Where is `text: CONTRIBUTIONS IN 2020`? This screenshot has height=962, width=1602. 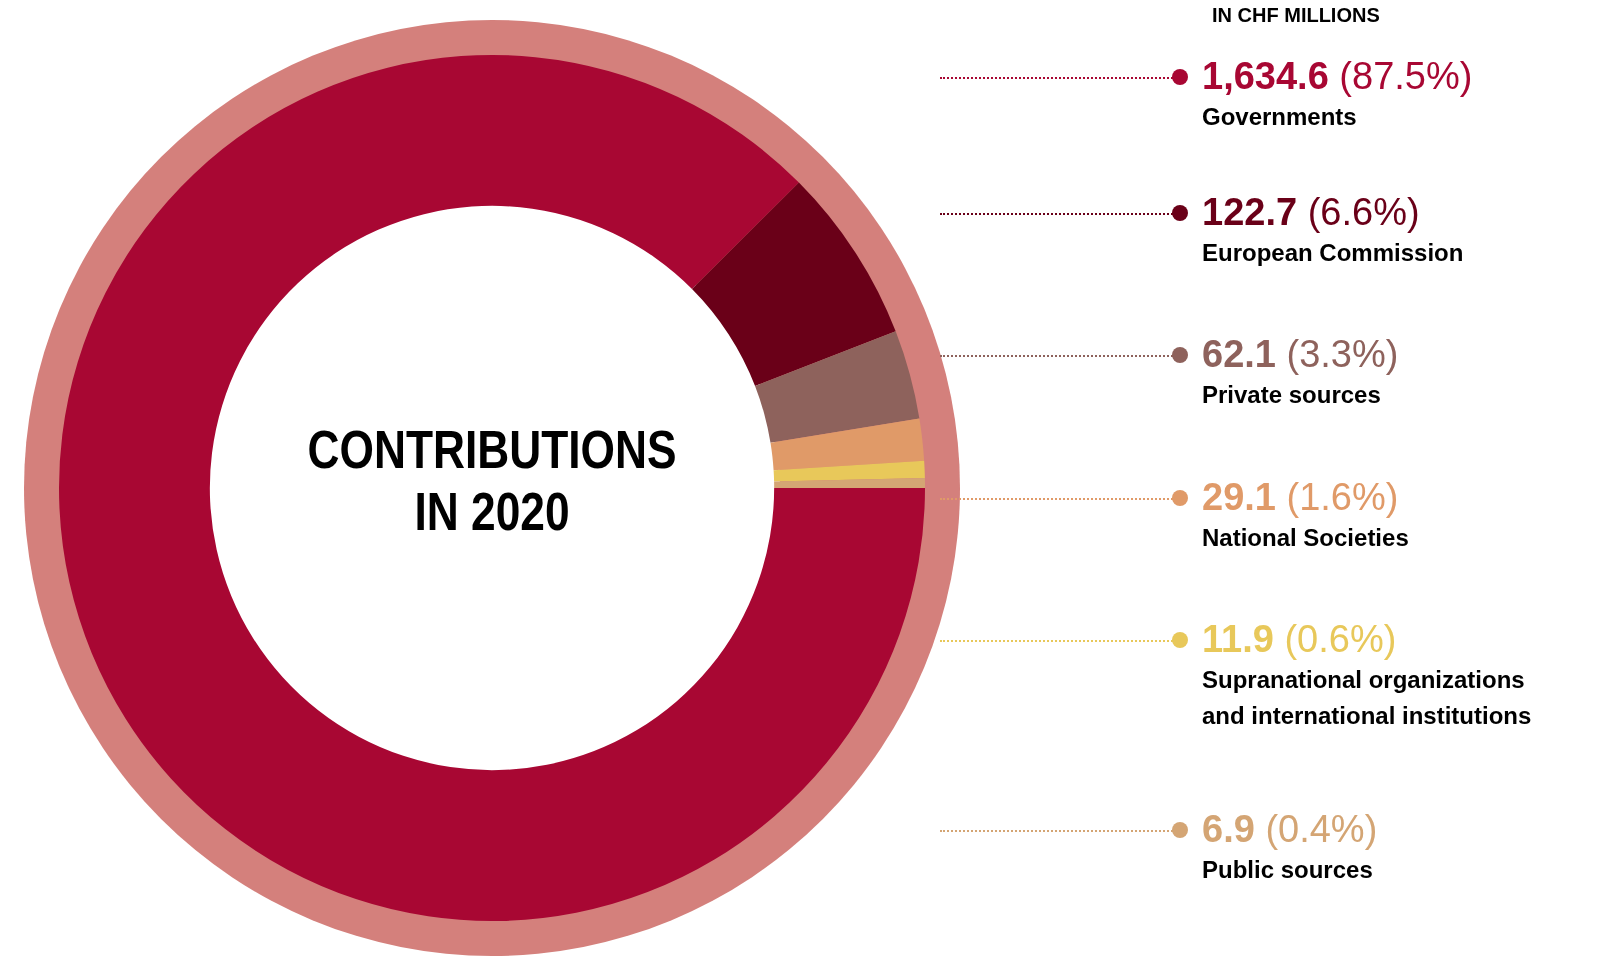 text: CONTRIBUTIONS IN 2020 is located at coordinates (492, 480).